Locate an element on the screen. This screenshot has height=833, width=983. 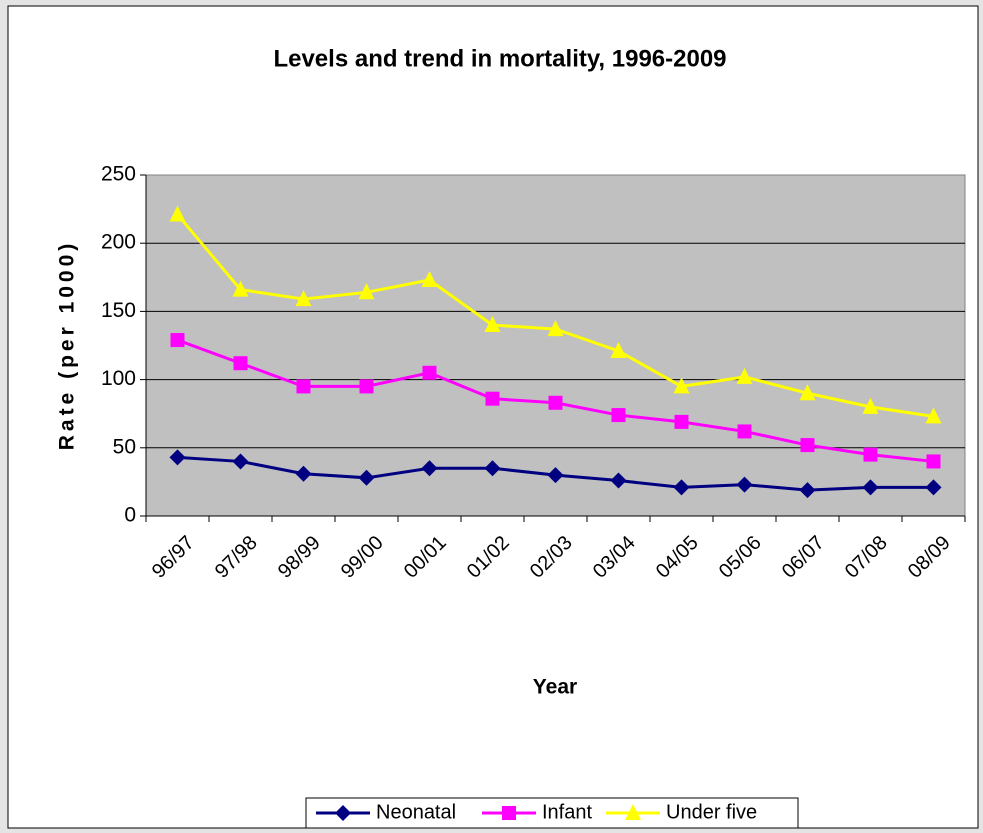
y-axis-title: Rate (per 1000) is located at coordinates (67, 345).